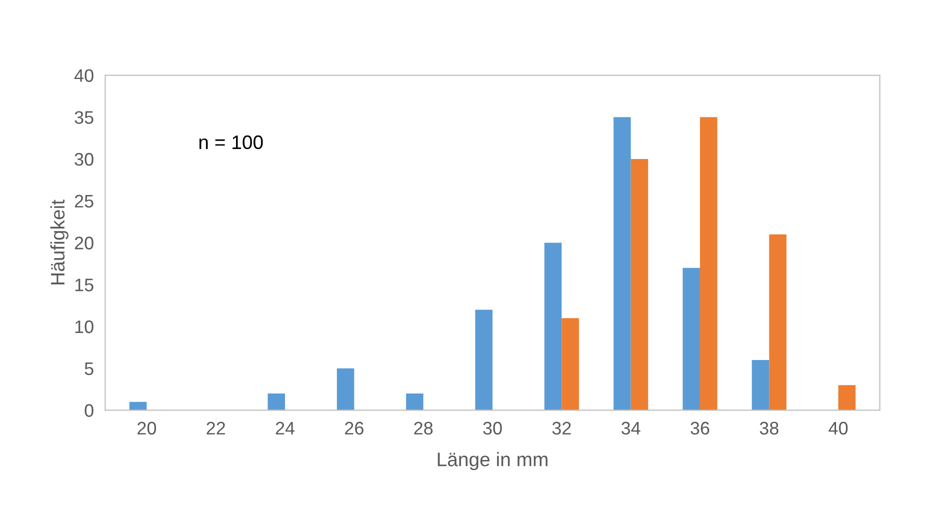 Image resolution: width=931 pixels, height=530 pixels. What do you see at coordinates (84, 75) in the screenshot?
I see `y-tick-label: 40` at bounding box center [84, 75].